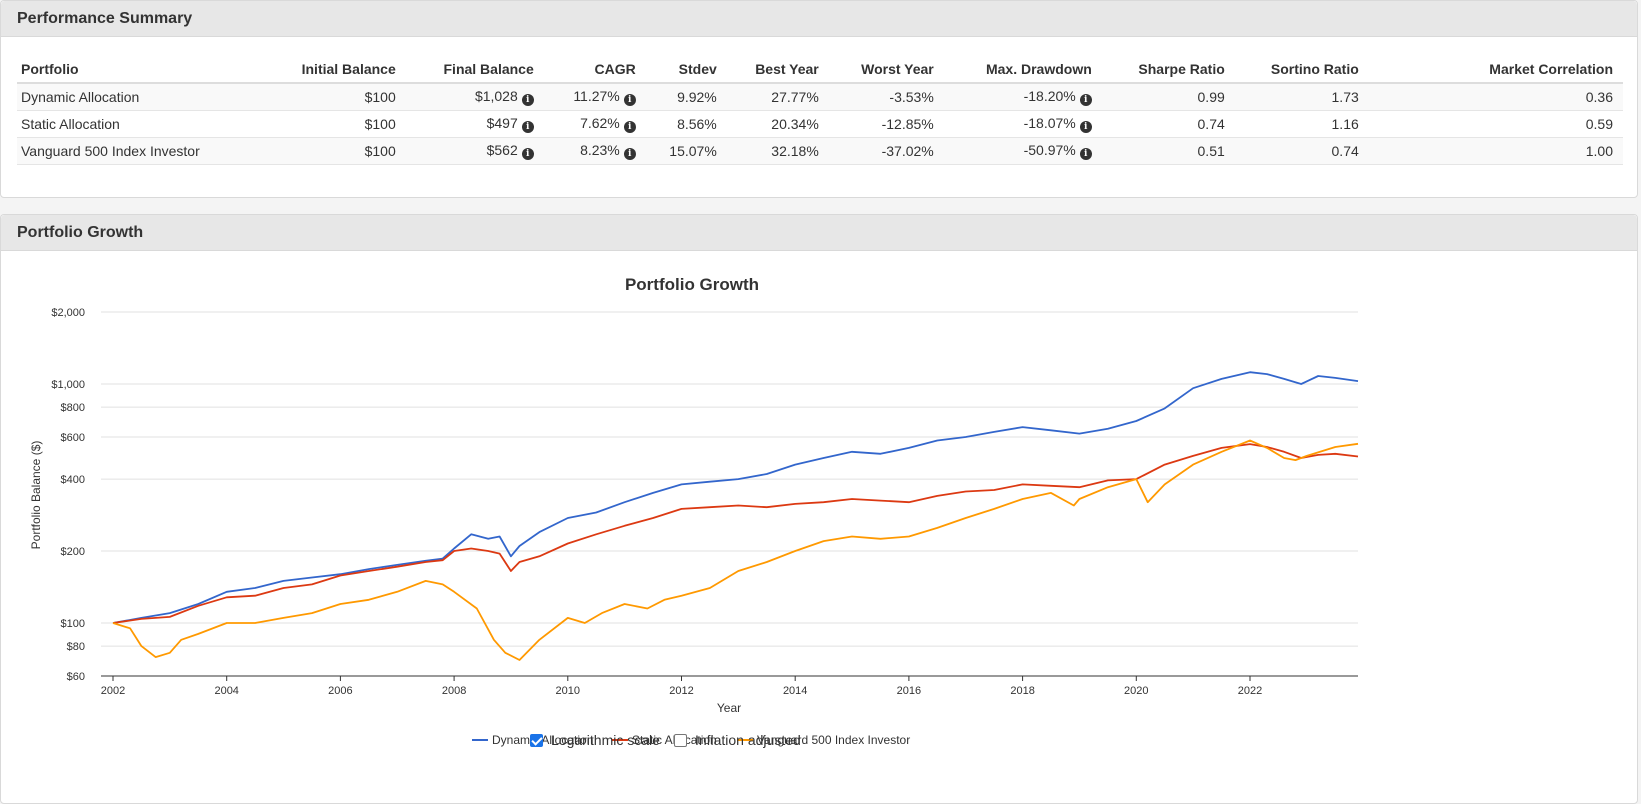 The width and height of the screenshot is (1641, 804). Describe the element at coordinates (568, 691) in the screenshot. I see `x-tick-label: 2010` at that location.